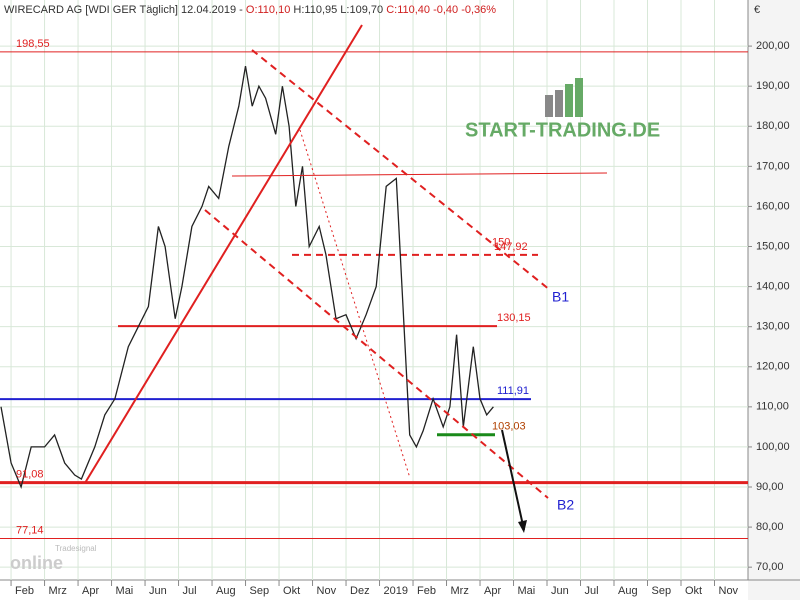  What do you see at coordinates (522, 526) in the screenshot?
I see `arrow-head` at bounding box center [522, 526].